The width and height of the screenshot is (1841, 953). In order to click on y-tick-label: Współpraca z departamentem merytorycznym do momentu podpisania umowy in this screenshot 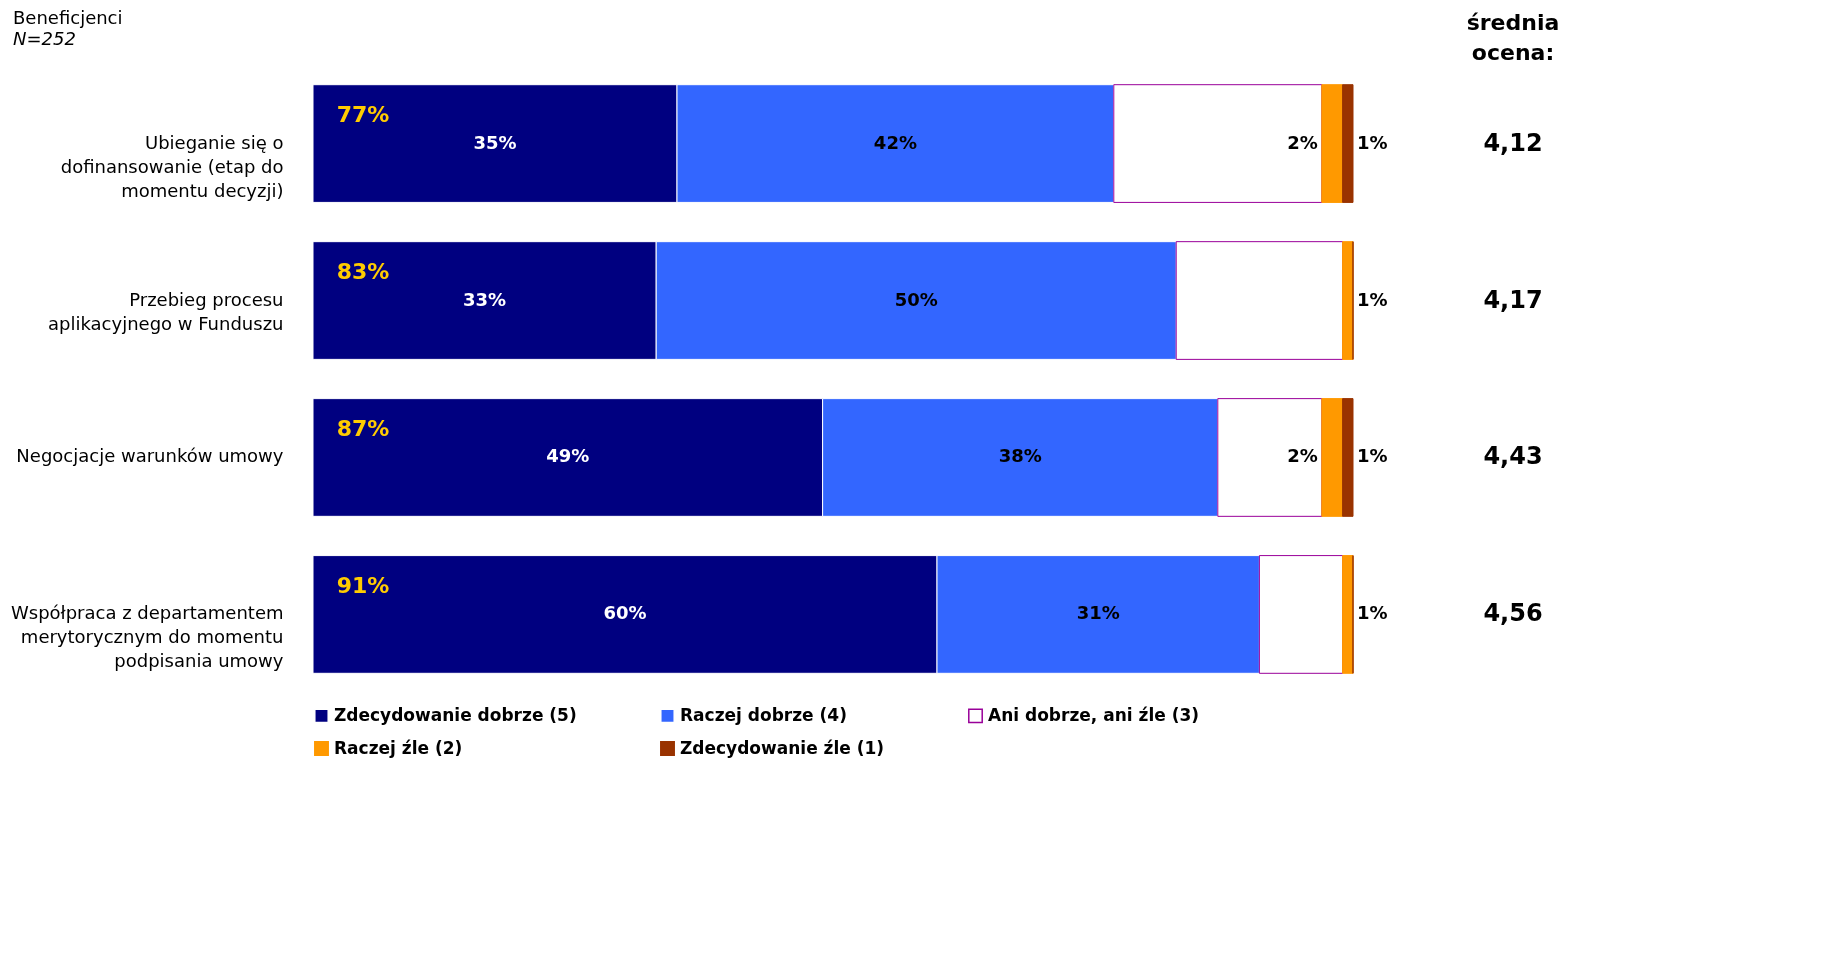, I will do `click(147, 637)`.